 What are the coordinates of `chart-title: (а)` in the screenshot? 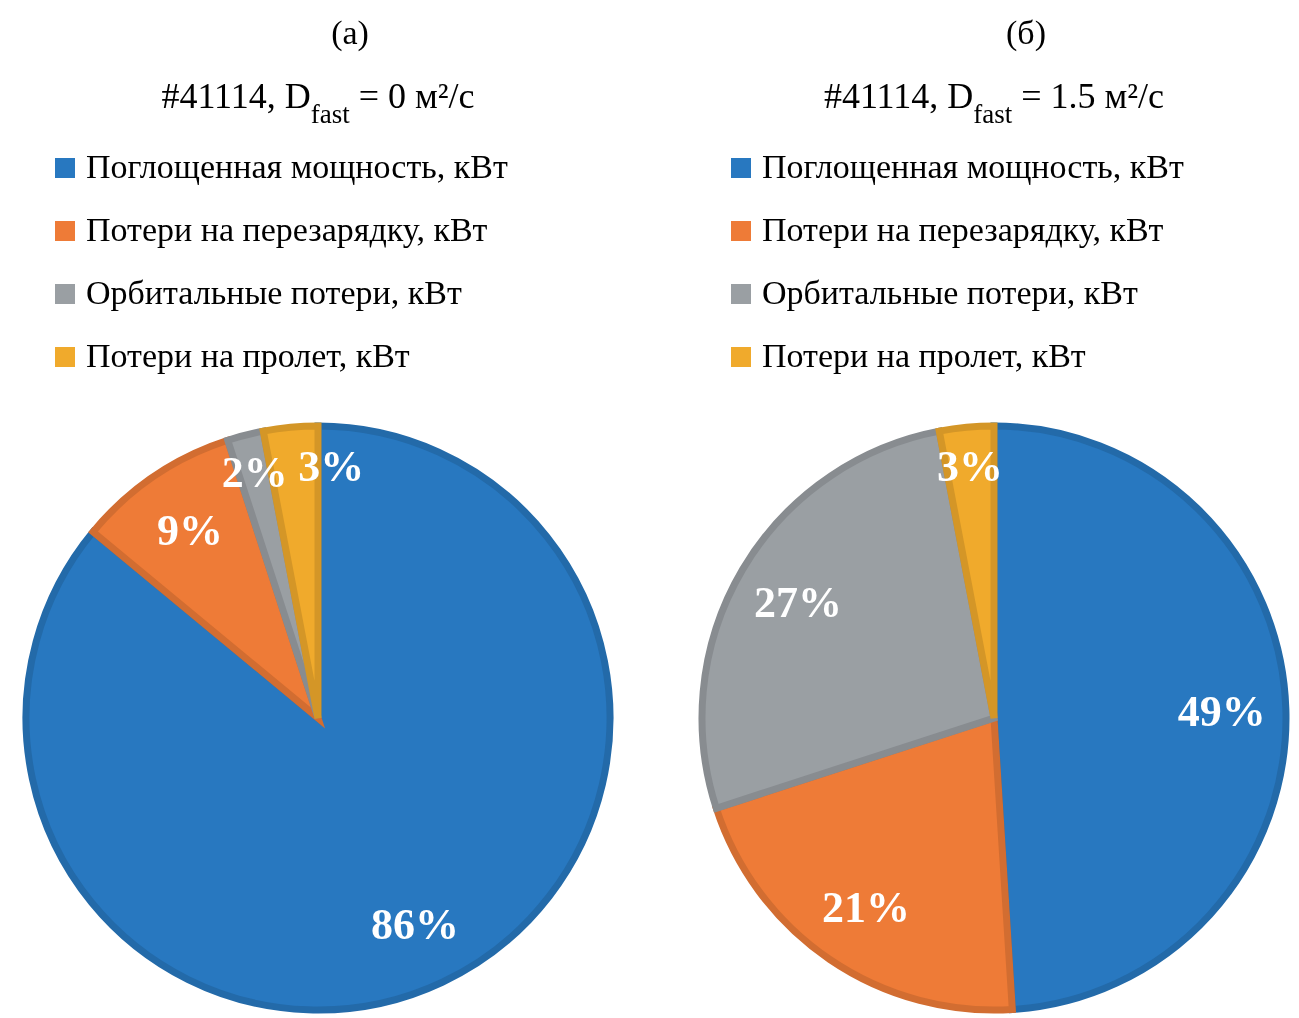 It's located at (350, 33).